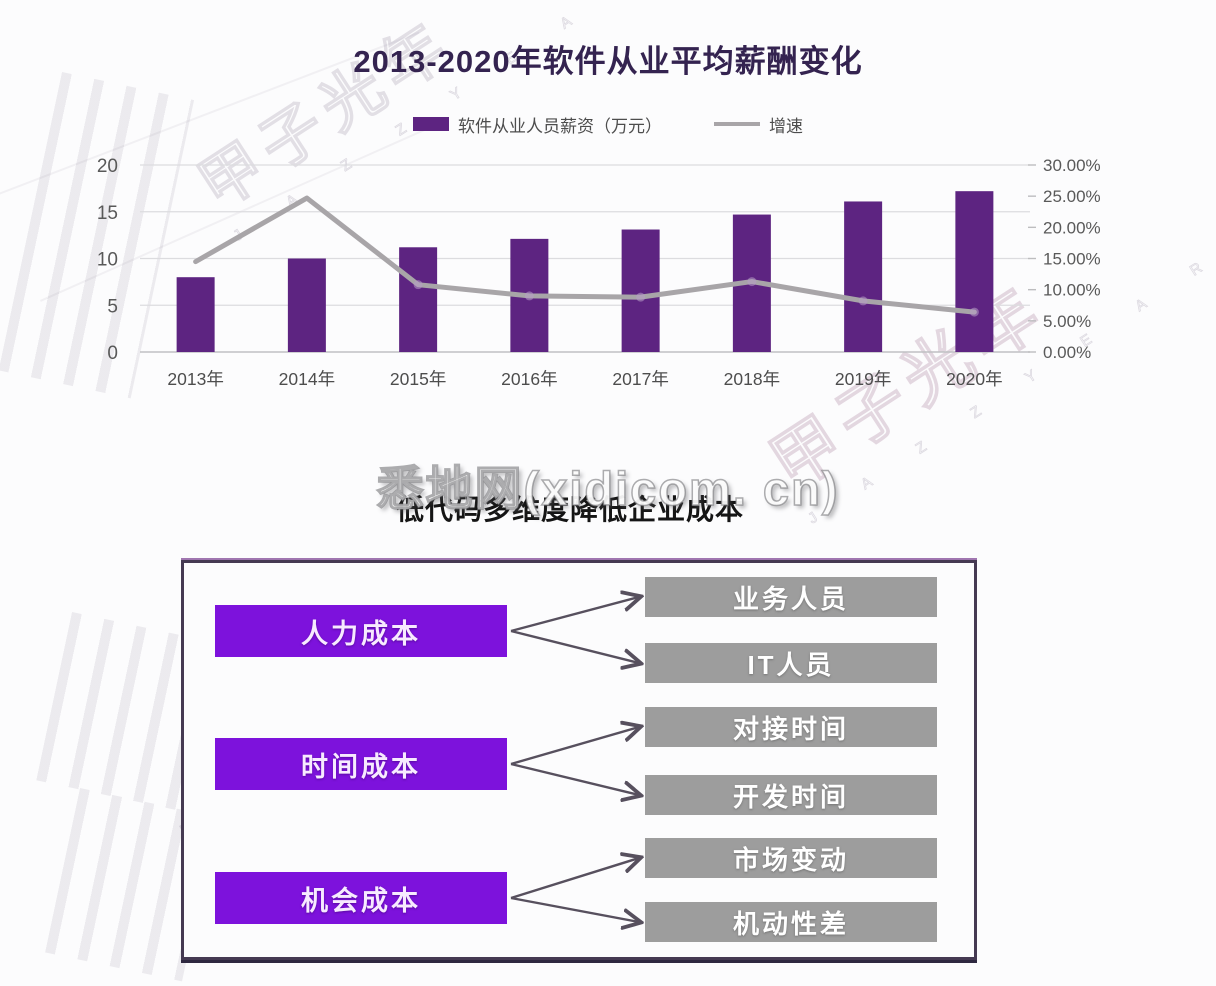 Image resolution: width=1216 pixels, height=986 pixels. I want to click on right-axis-tick: 20.00%, so click(1072, 227).